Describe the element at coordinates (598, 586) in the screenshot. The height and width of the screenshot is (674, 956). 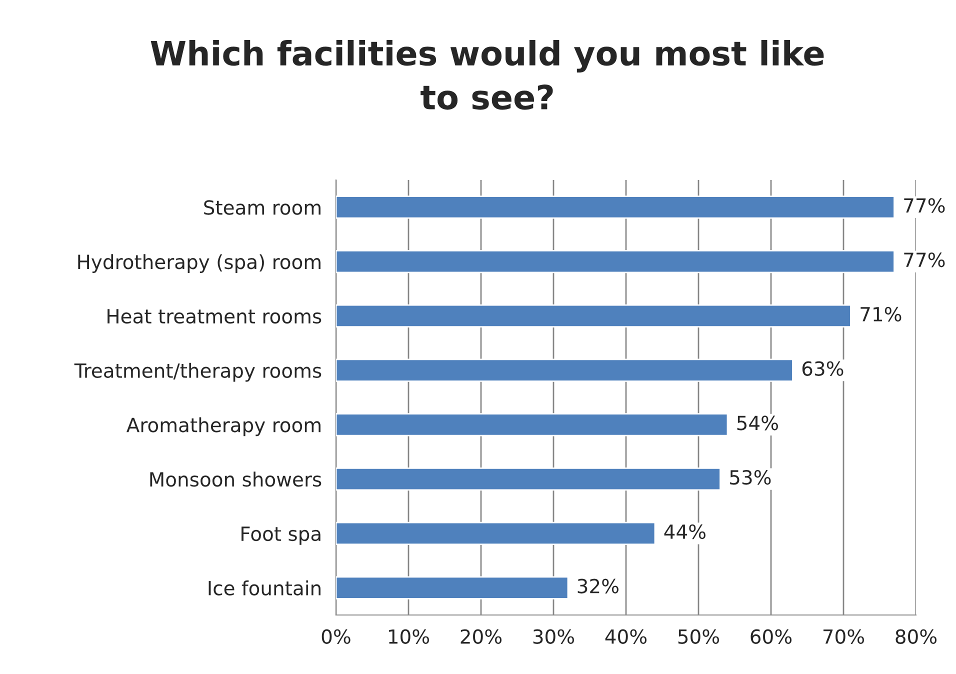
I see `data-label: 32%` at that location.